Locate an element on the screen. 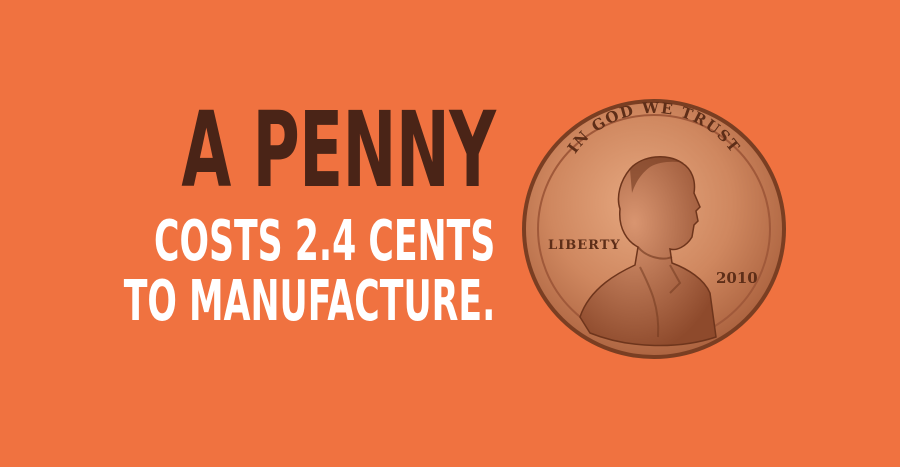 The width and height of the screenshot is (900, 467). subline-cost: COSTS 2.4 CENTS is located at coordinates (324, 241).